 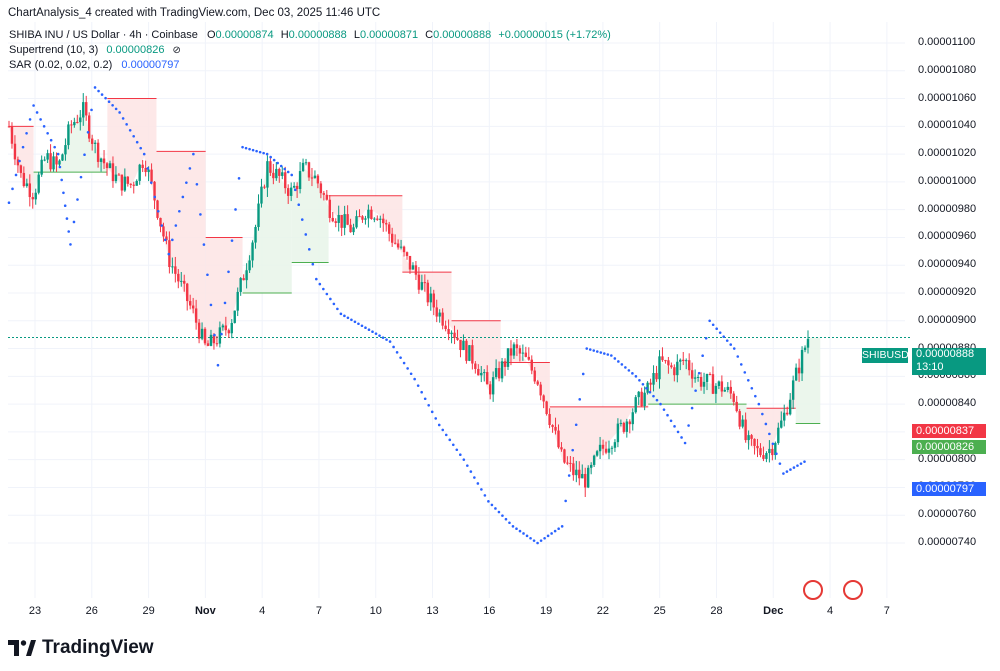 I want to click on legend-supertrend: Supertrend (10, 3) 0.00000826 ⊘, so click(x=95, y=50).